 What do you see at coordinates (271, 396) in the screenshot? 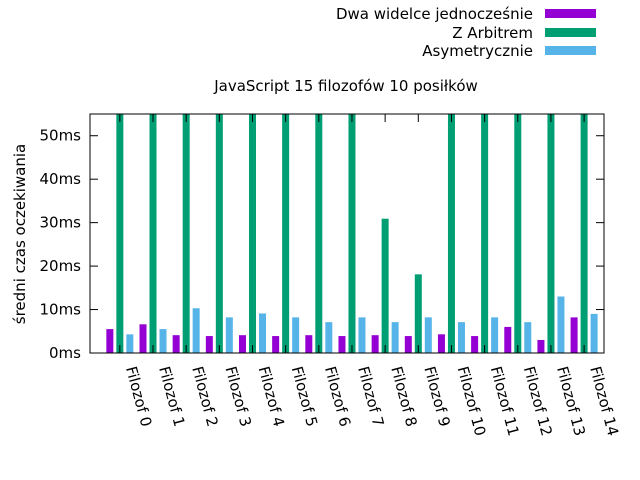
I see `x-tick-label: Filozof 4` at bounding box center [271, 396].